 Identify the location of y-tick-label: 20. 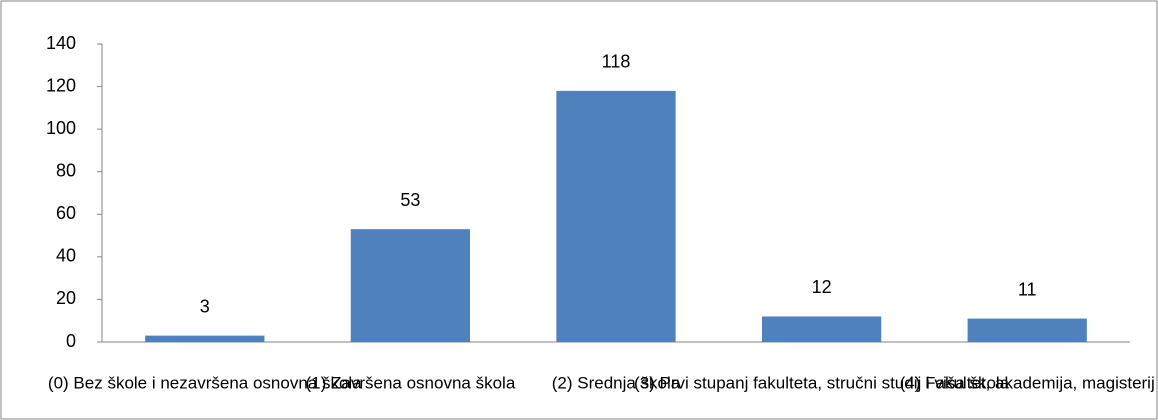
(66, 298).